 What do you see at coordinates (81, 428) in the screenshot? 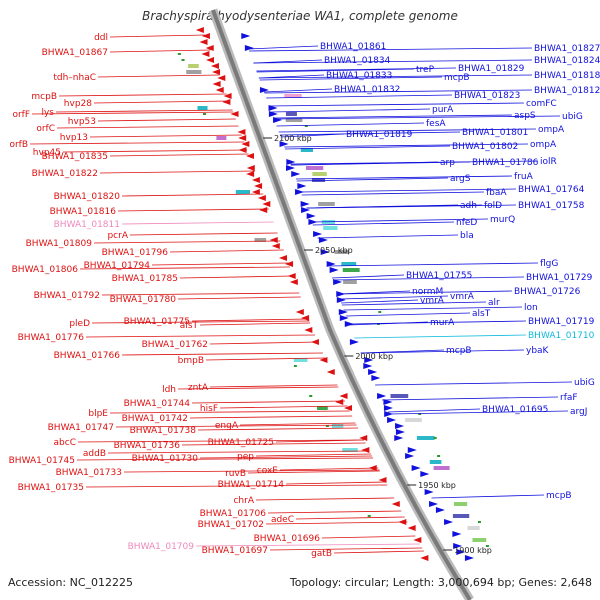
I see `left-gene-label: BHWA1_01747` at bounding box center [81, 428].